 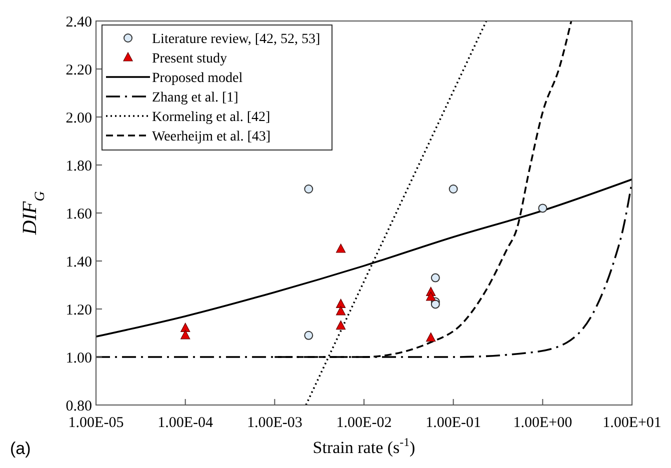 What do you see at coordinates (197, 78) in the screenshot?
I see `legend-label: Proposed model` at bounding box center [197, 78].